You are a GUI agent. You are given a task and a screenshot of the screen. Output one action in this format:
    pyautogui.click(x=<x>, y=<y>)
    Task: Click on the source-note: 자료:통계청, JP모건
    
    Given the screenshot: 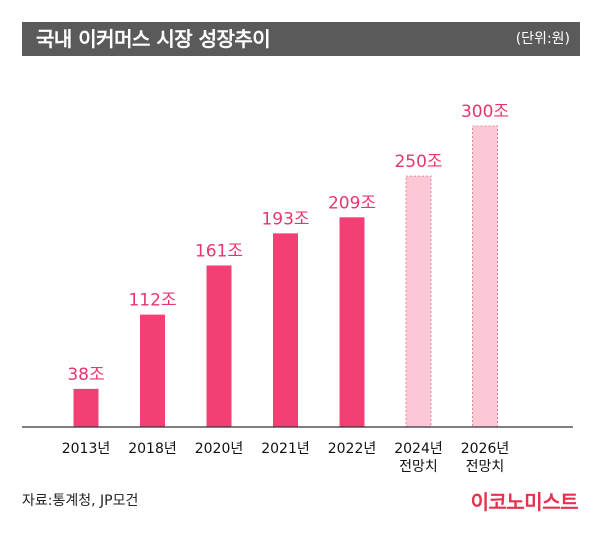 What is the action you would take?
    pyautogui.click(x=80, y=501)
    